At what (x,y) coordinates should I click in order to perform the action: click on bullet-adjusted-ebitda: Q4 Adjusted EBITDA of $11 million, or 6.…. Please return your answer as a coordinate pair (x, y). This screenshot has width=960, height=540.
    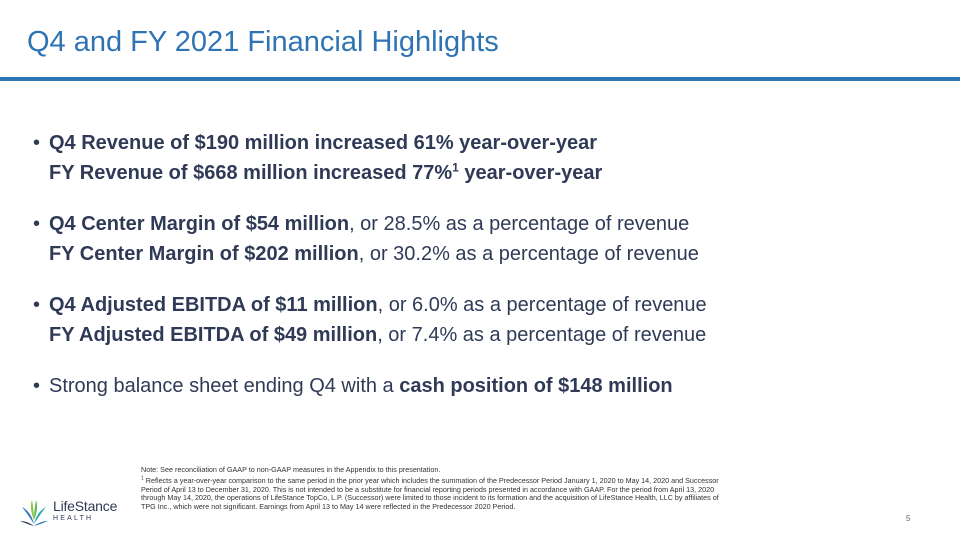
    Looking at the image, I should click on (483, 320).